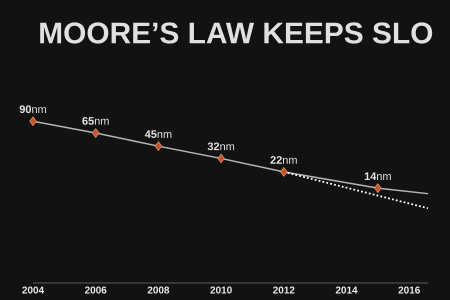  What do you see at coordinates (159, 290) in the screenshot?
I see `x-tick-label: 2008` at bounding box center [159, 290].